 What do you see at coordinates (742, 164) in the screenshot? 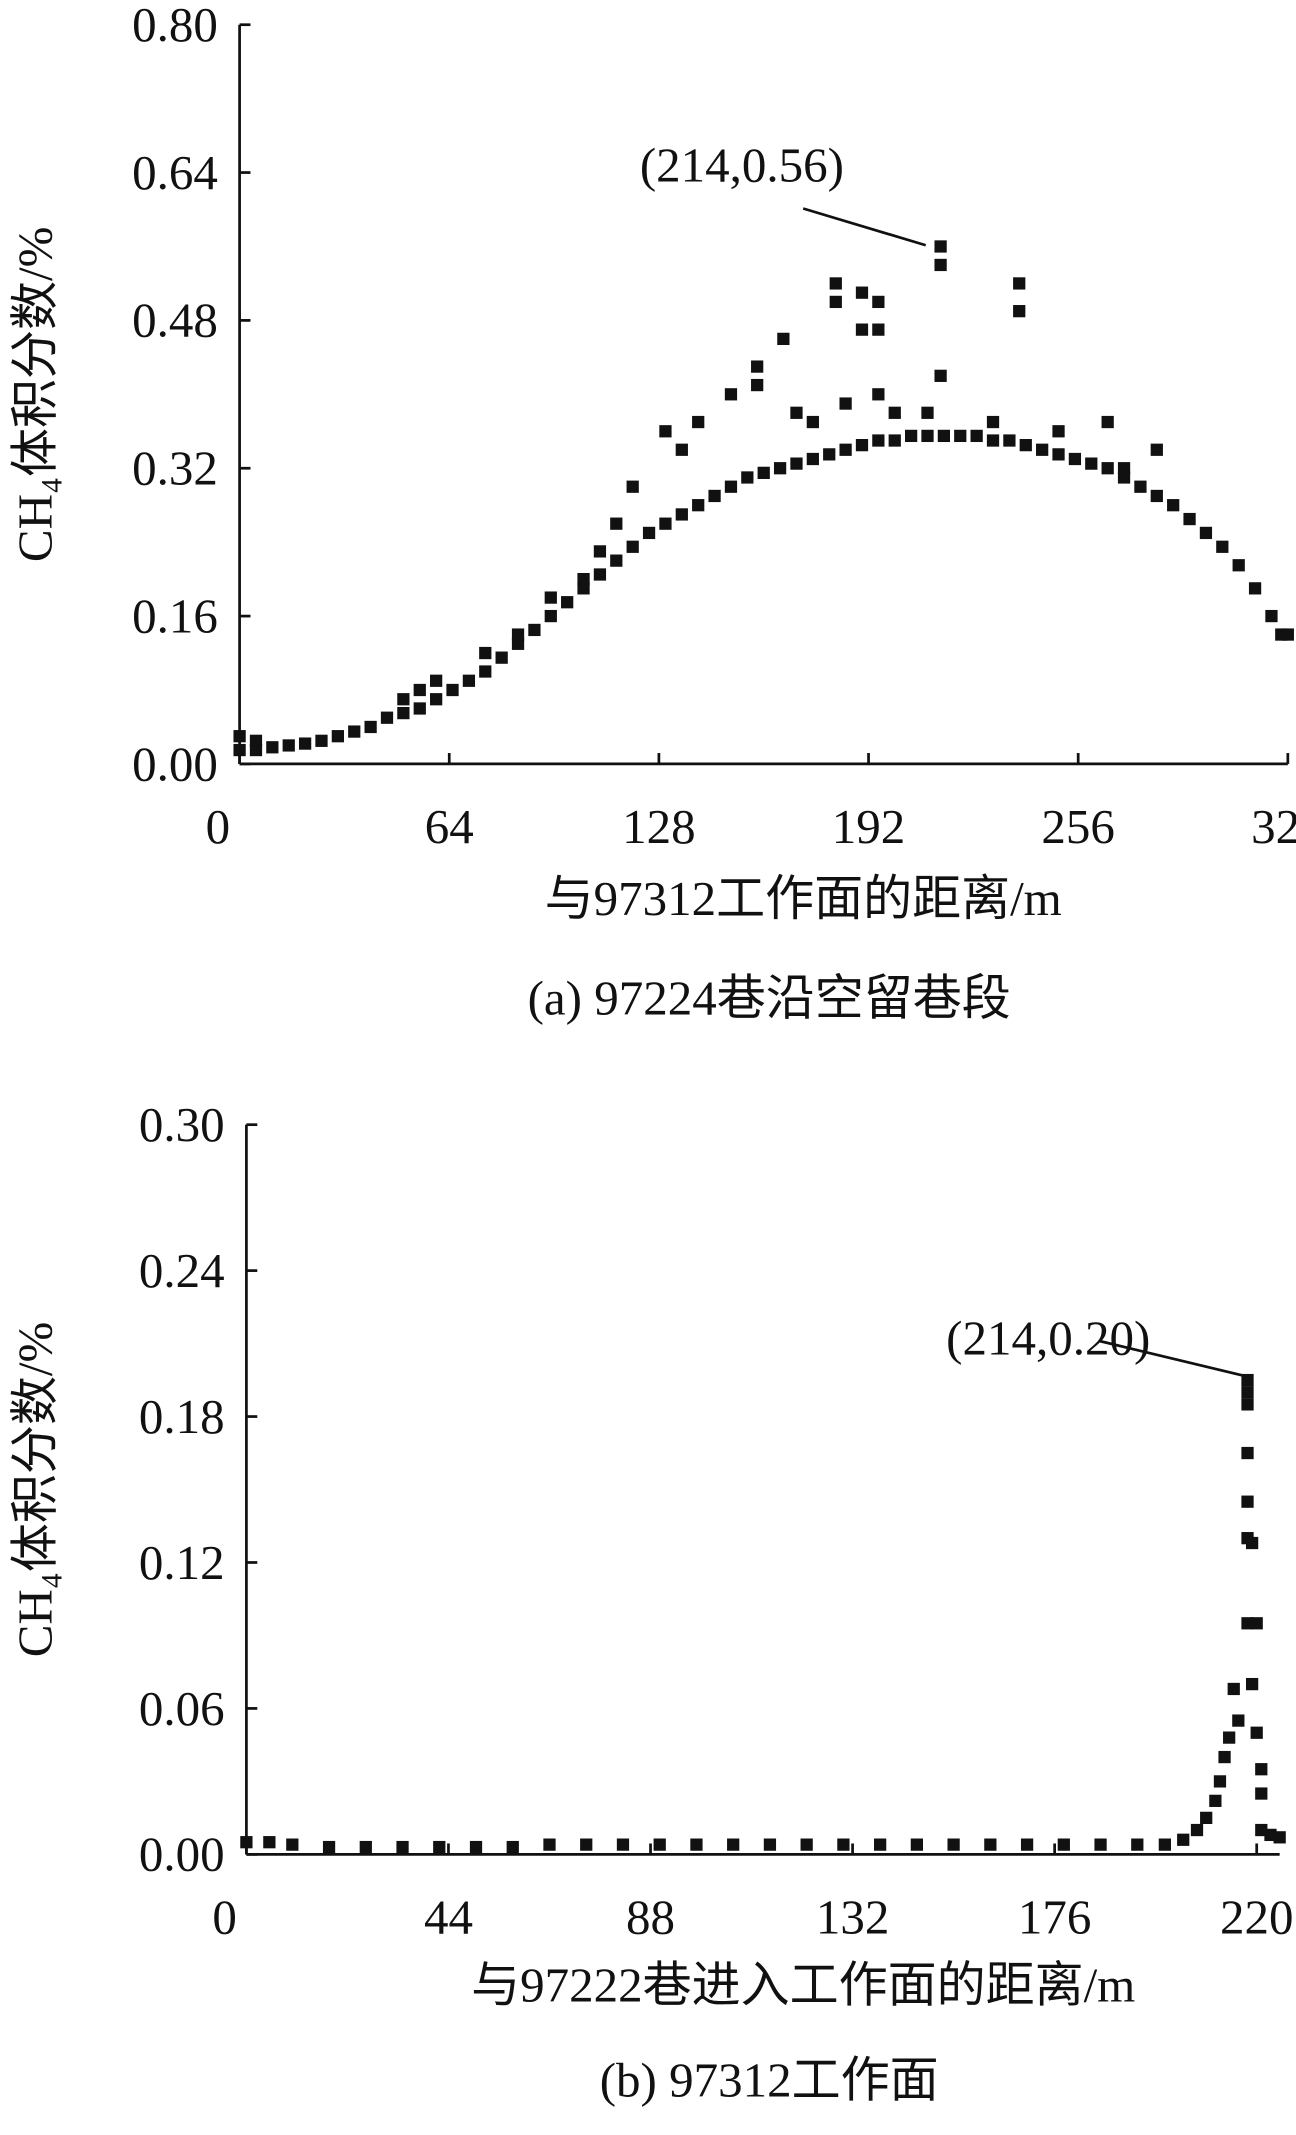
I see `annotation: (214,0.56)` at bounding box center [742, 164].